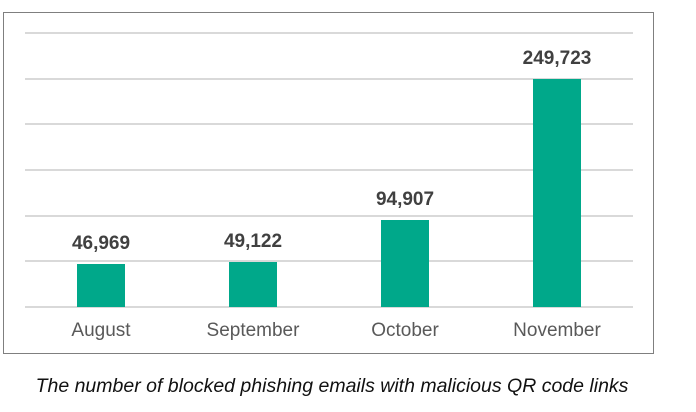  Describe the element at coordinates (101, 244) in the screenshot. I see `value-label: 46,969` at that location.